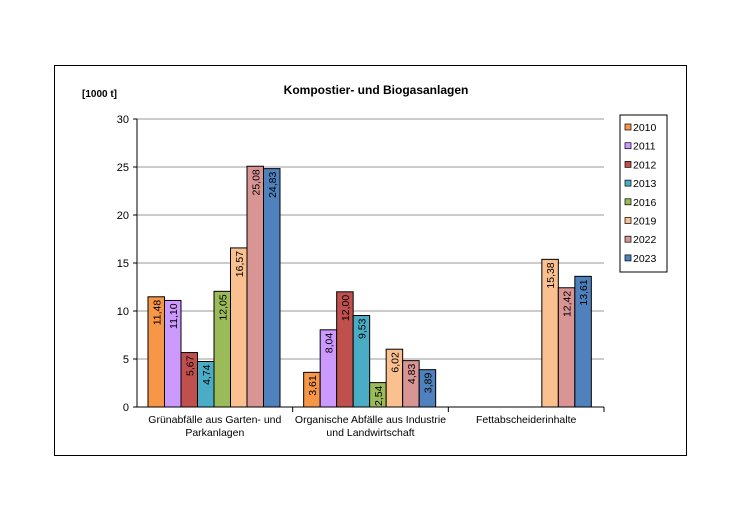  Describe the element at coordinates (645, 240) in the screenshot. I see `legend-label: 2022` at that location.